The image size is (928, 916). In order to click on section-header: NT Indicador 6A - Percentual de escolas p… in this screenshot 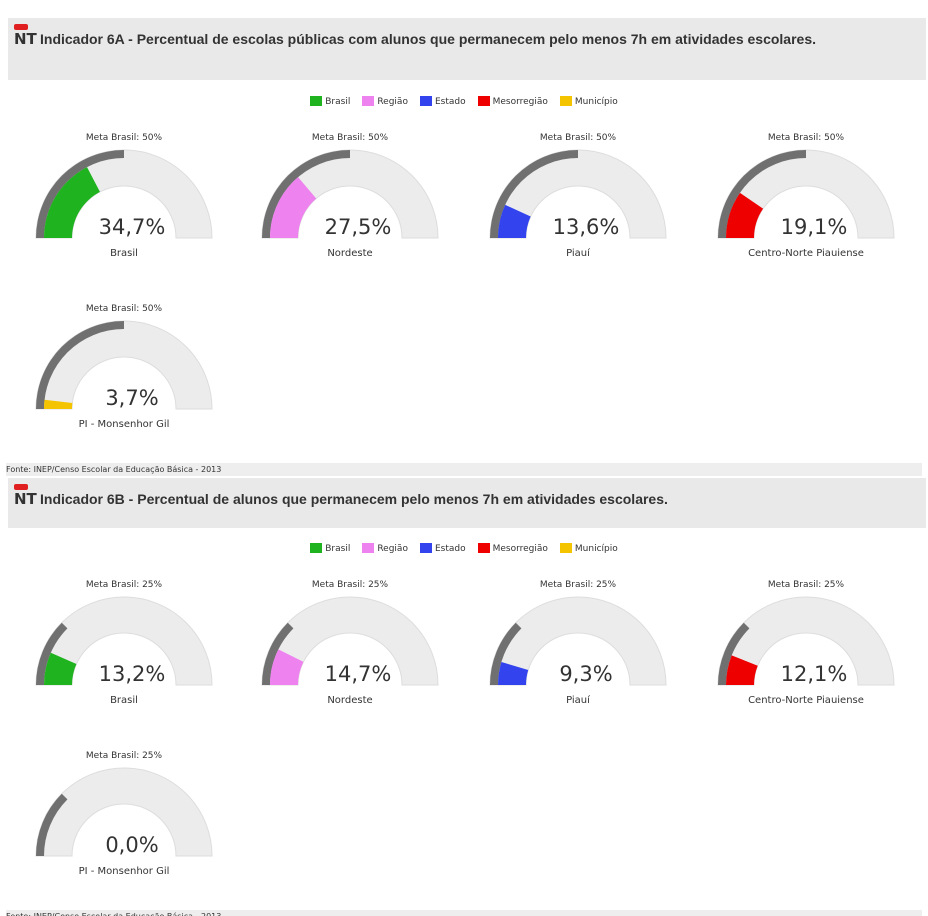, I will do `click(467, 49)`.